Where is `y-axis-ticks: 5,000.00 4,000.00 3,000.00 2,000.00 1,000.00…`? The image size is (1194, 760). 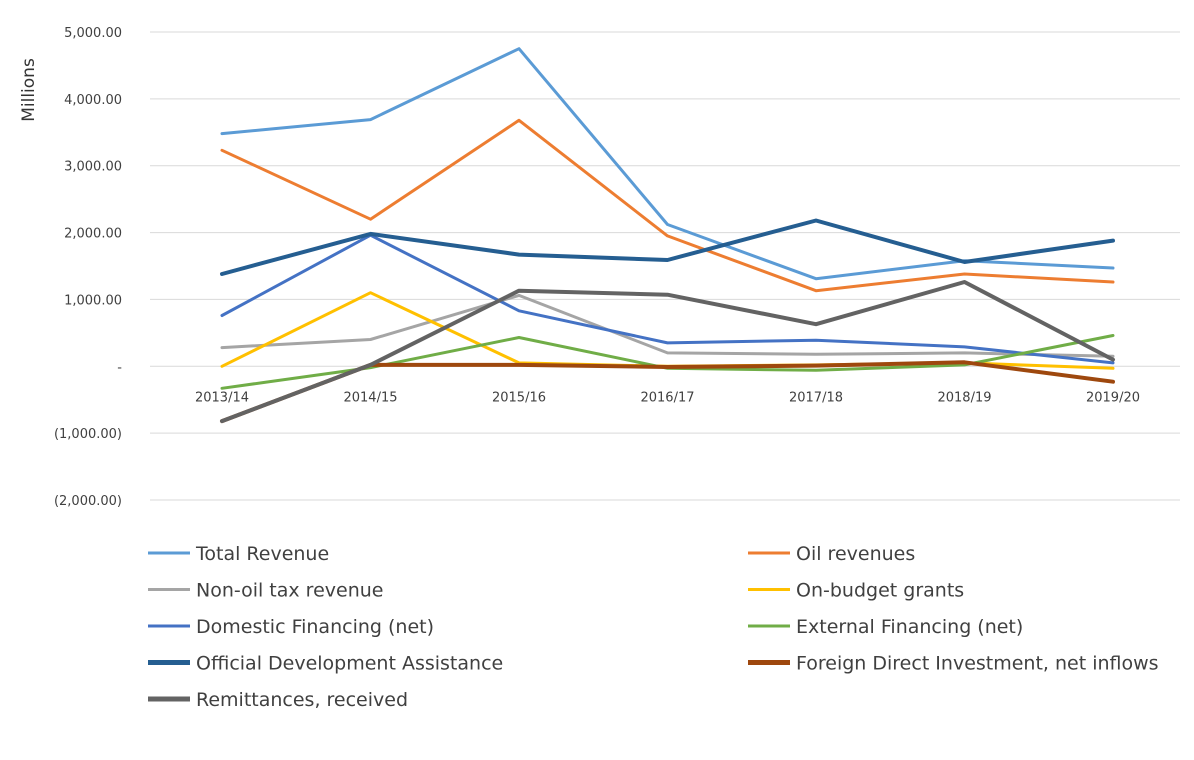 y-axis-ticks: 5,000.00 4,000.00 3,000.00 2,000.00 1,000.00… is located at coordinates (88, 267).